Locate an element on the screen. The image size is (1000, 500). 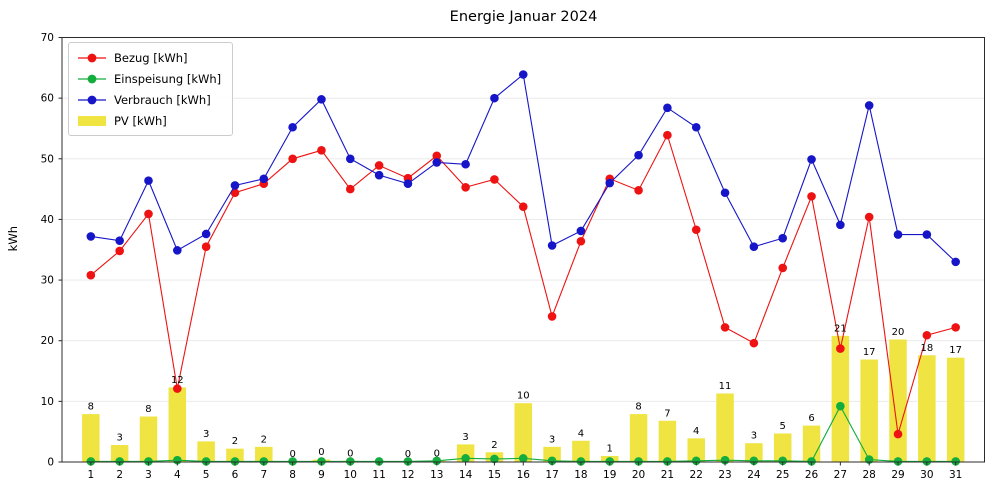
bar-value-label: 4 is located at coordinates (581, 433).